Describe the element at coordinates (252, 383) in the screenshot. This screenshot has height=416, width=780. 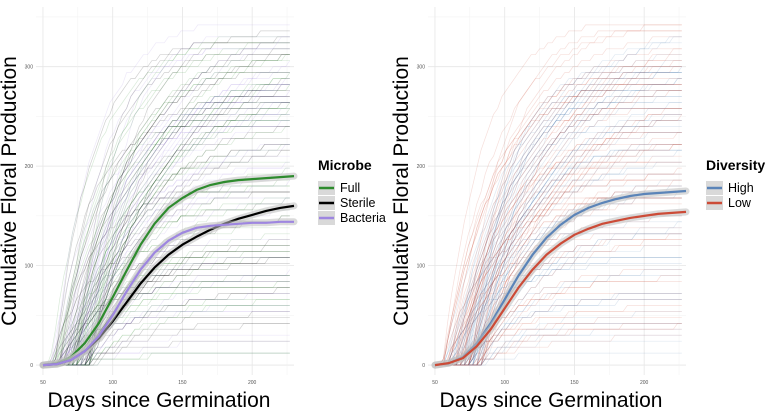
I see `x-tick-label: 200` at that location.